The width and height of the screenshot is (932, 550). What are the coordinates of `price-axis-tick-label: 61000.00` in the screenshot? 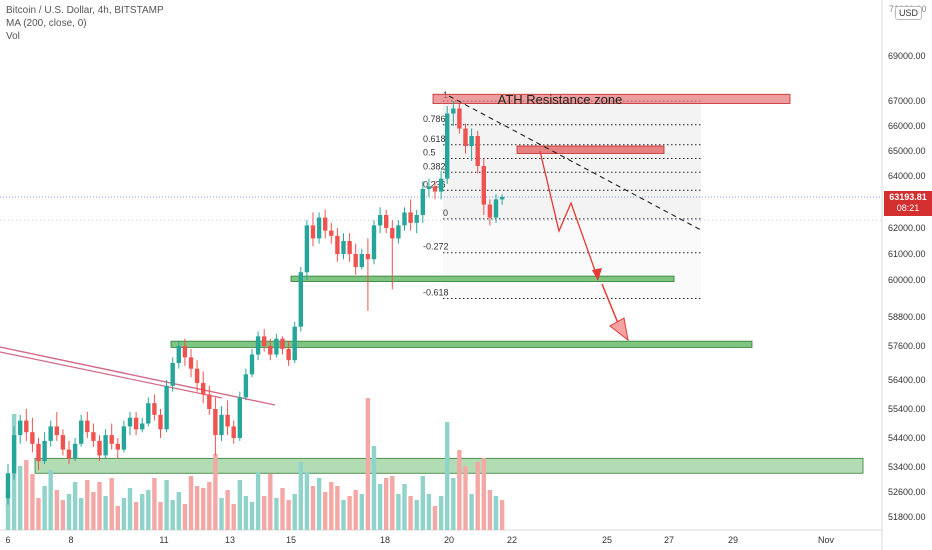 It's located at (907, 254).